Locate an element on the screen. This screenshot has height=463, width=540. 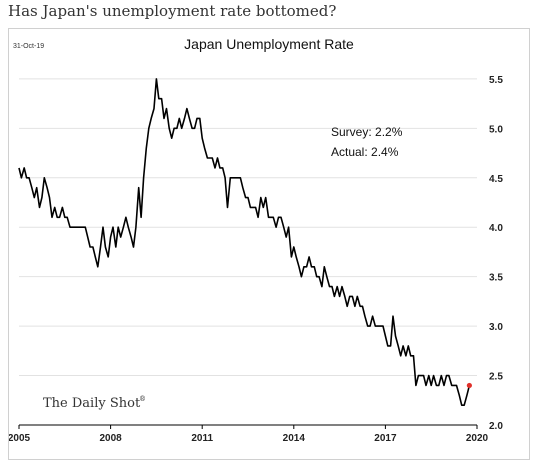
y-tick-label: 4.0 is located at coordinates (496, 228).